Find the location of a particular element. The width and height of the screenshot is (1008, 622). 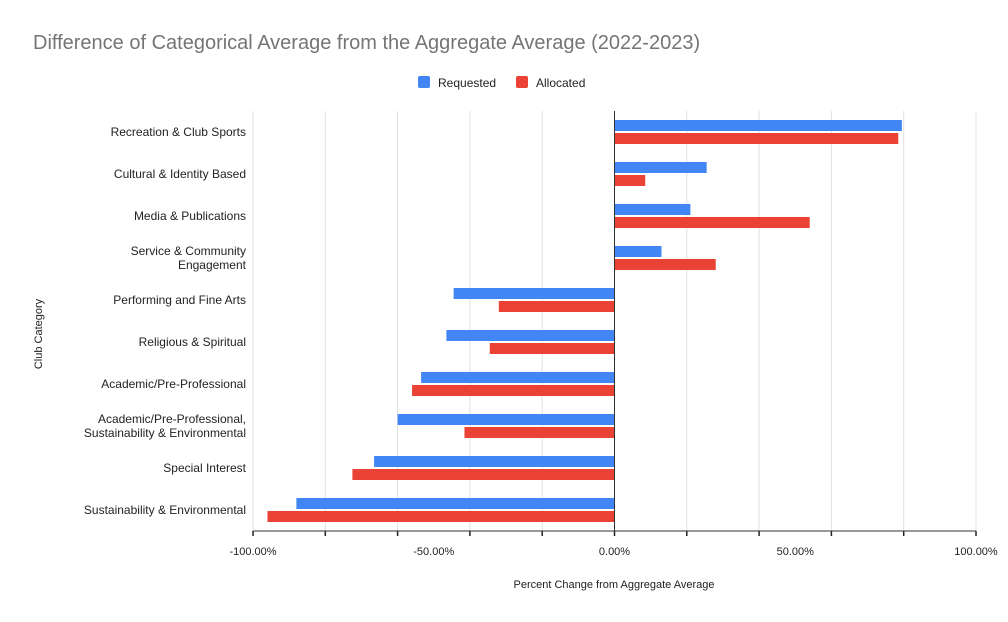

category-label: Service & Community Engagement is located at coordinates (189, 258).